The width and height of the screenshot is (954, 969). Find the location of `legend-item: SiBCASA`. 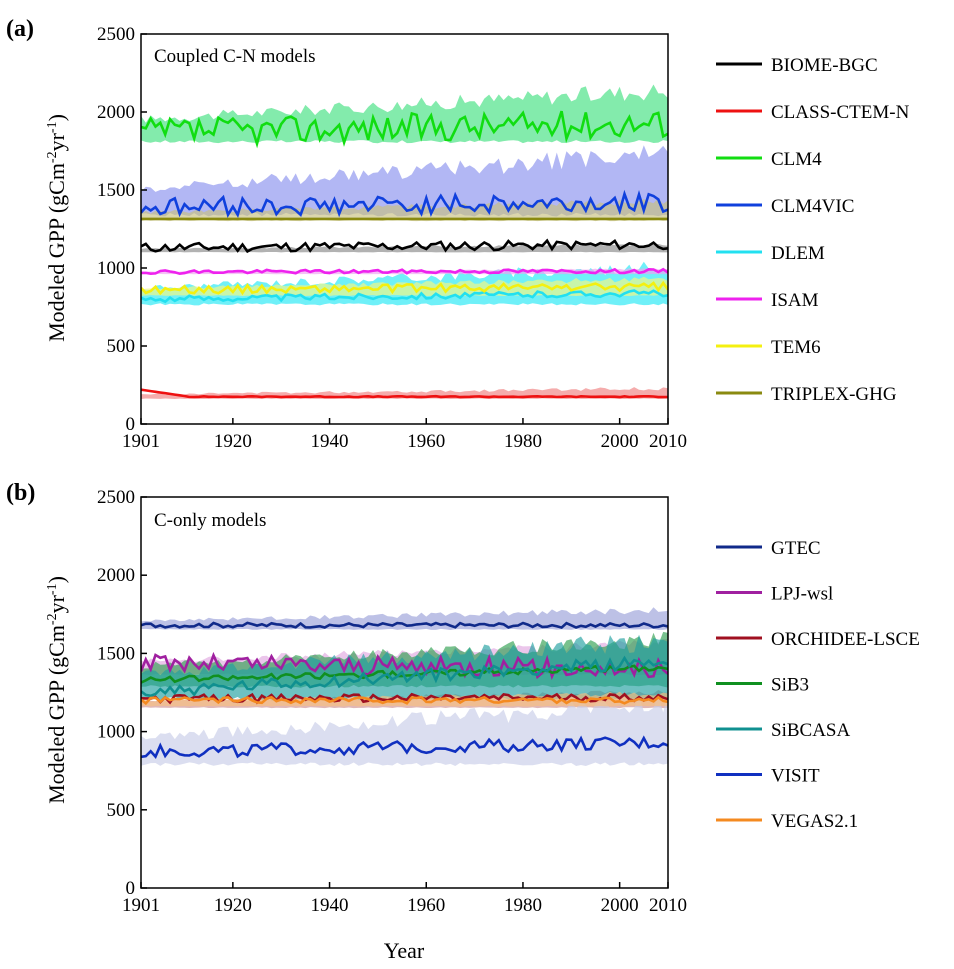

legend-item: SiBCASA is located at coordinates (783, 730).